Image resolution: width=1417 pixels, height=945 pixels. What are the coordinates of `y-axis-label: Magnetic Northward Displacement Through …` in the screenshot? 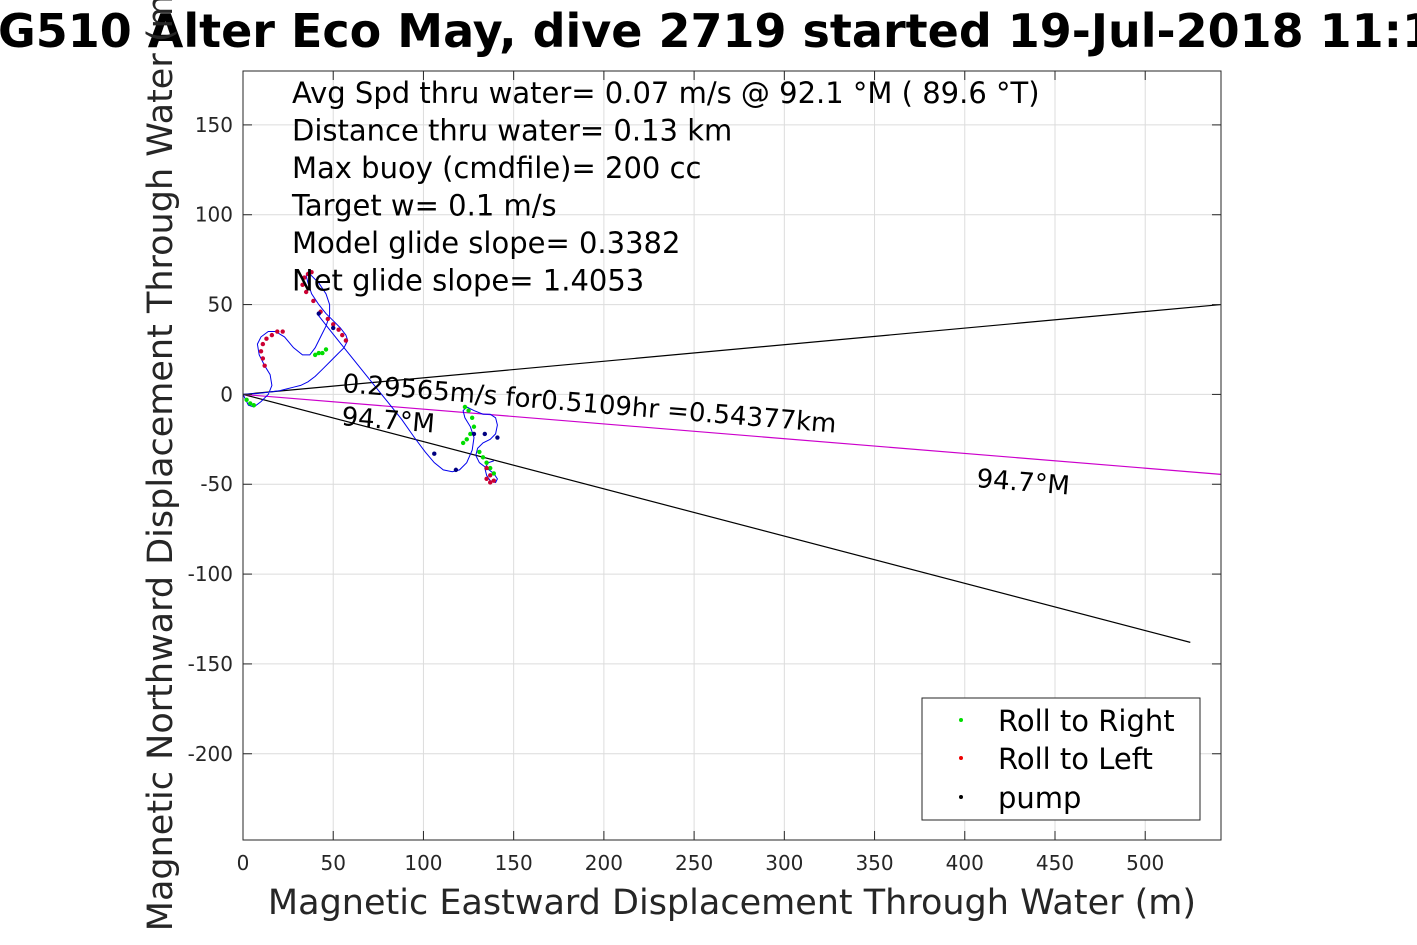 It's located at (161, 465).